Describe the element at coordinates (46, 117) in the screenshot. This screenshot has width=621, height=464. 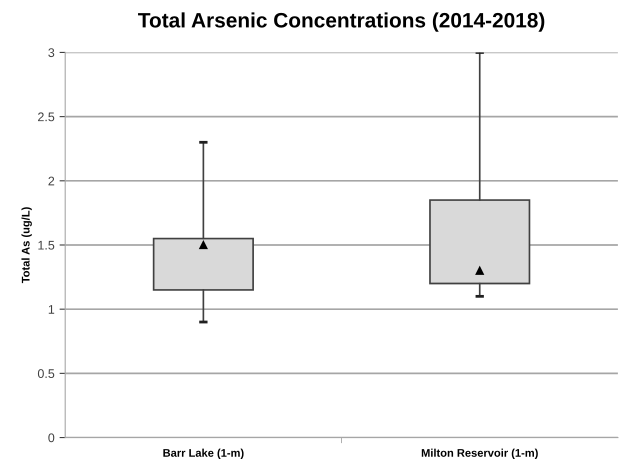
I see `y-tick-label: 2.5` at that location.